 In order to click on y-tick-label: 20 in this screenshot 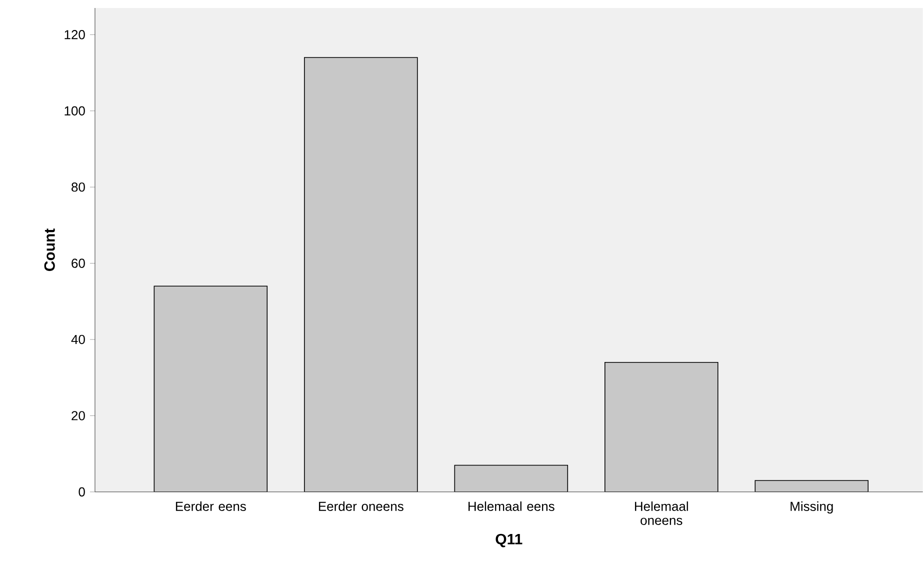, I will do `click(78, 415)`.